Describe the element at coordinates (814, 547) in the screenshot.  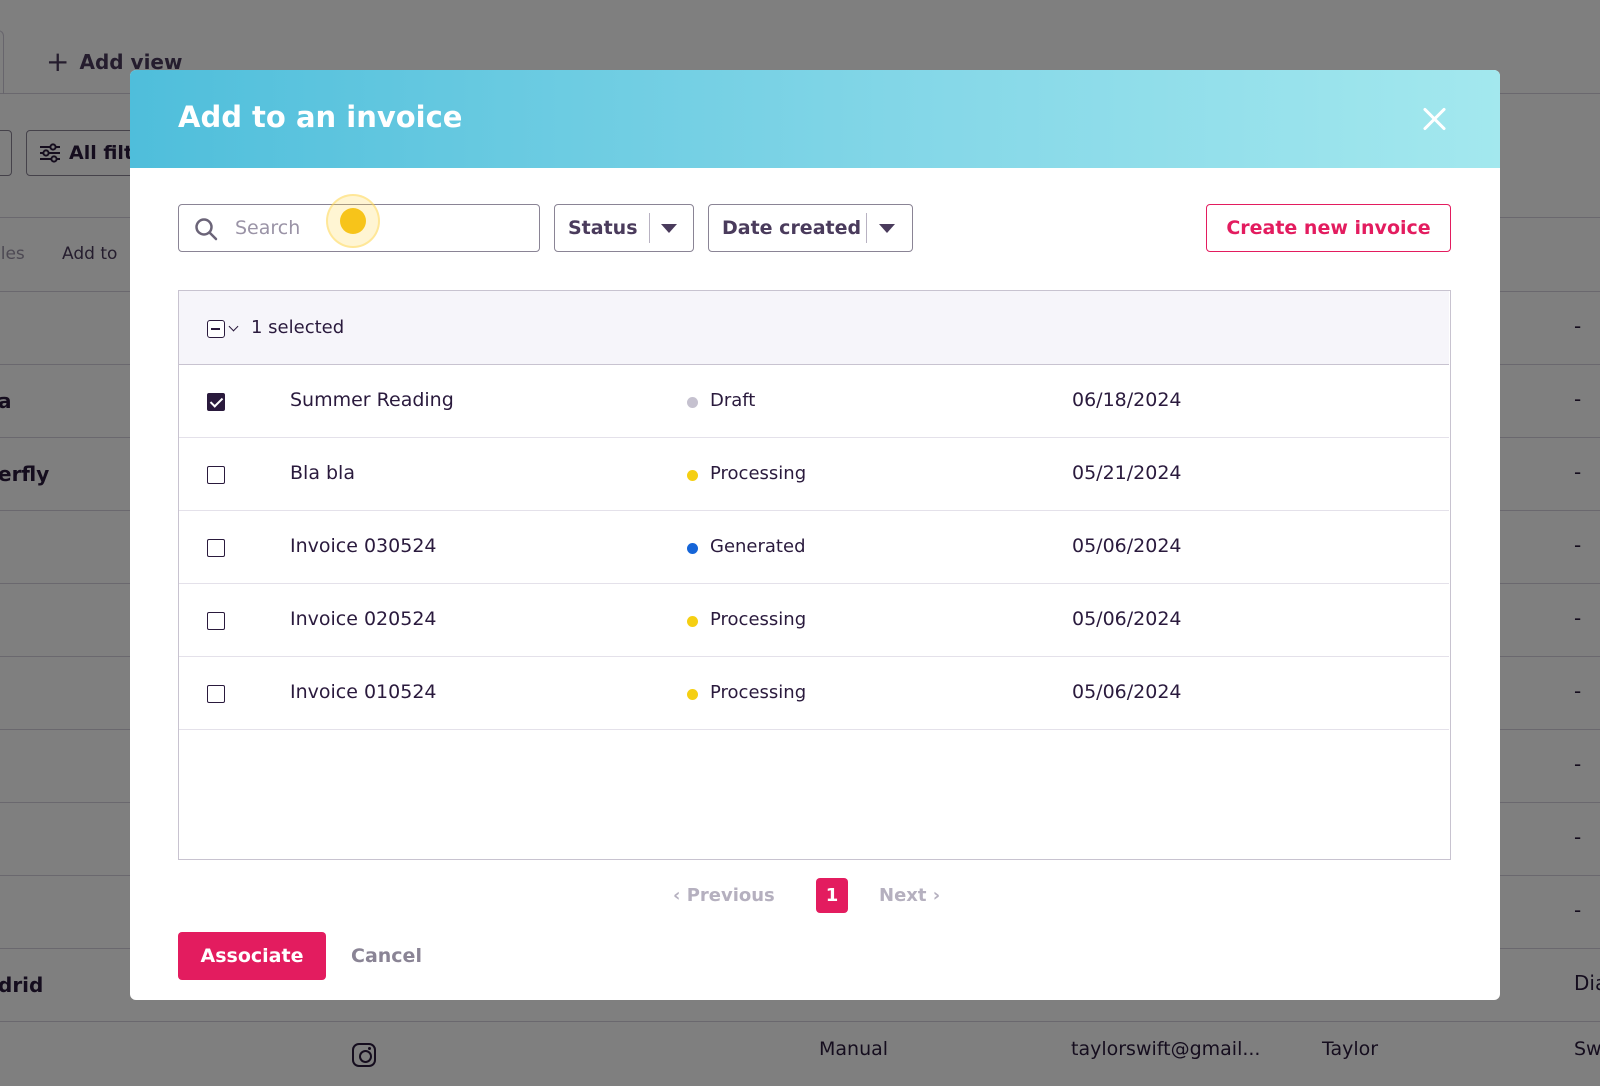
I see `table-row: Invoice 030524 Generated 05/06/2024` at that location.